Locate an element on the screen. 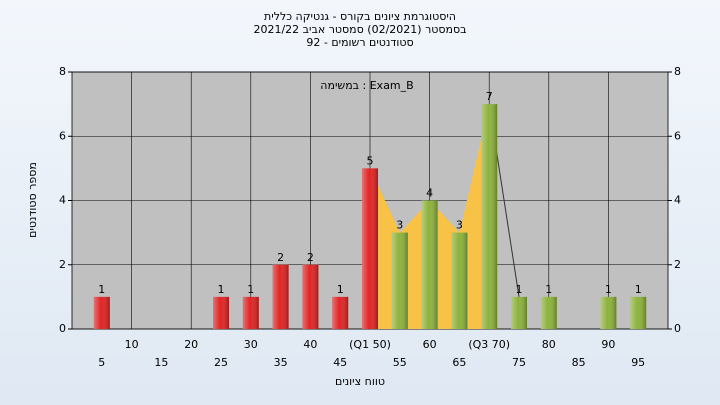 Image resolution: width=720 pixels, height=405 pixels. y-tick-label: 8 is located at coordinates (62, 71).